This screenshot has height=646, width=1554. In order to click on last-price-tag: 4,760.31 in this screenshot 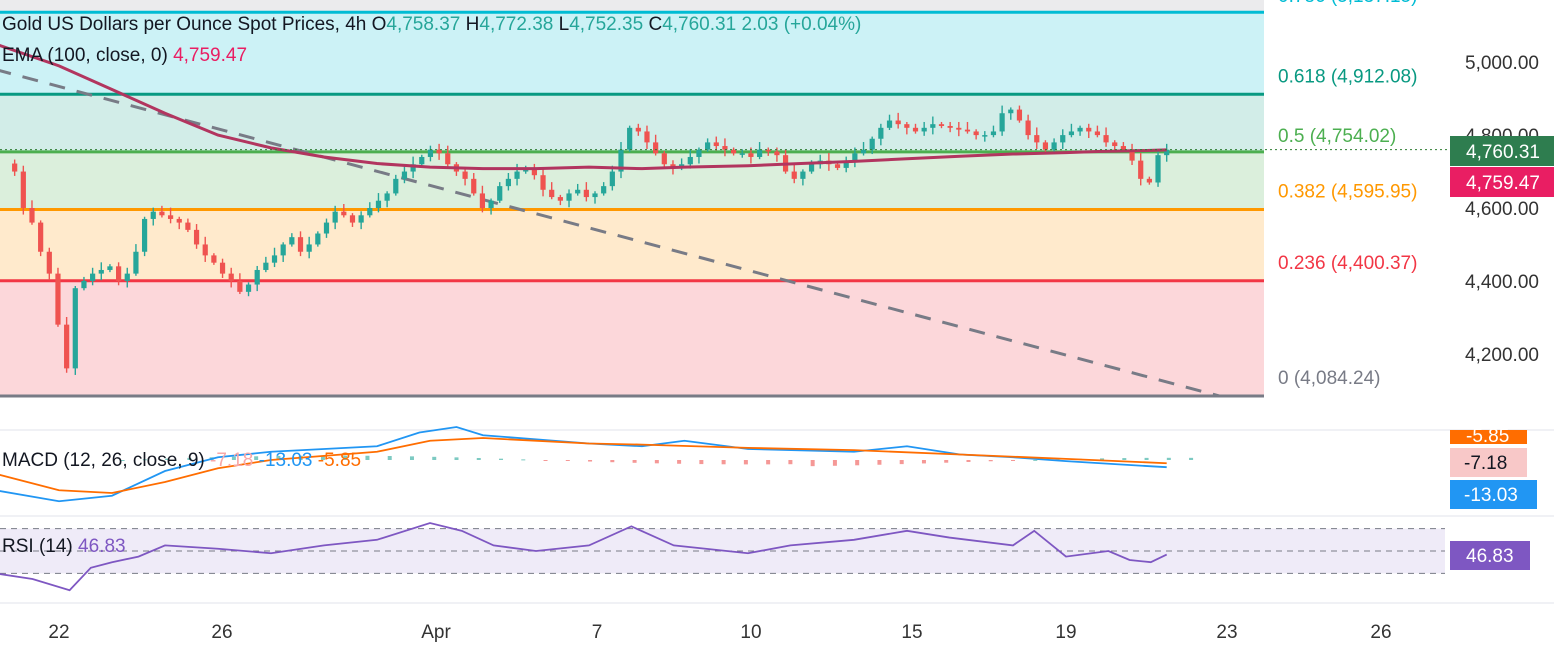, I will do `click(1503, 152)`.